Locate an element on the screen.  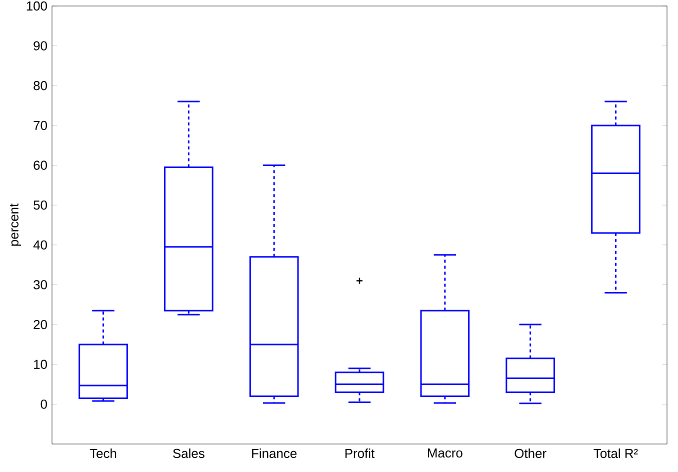
y-tick-label: 40 is located at coordinates (40, 245).